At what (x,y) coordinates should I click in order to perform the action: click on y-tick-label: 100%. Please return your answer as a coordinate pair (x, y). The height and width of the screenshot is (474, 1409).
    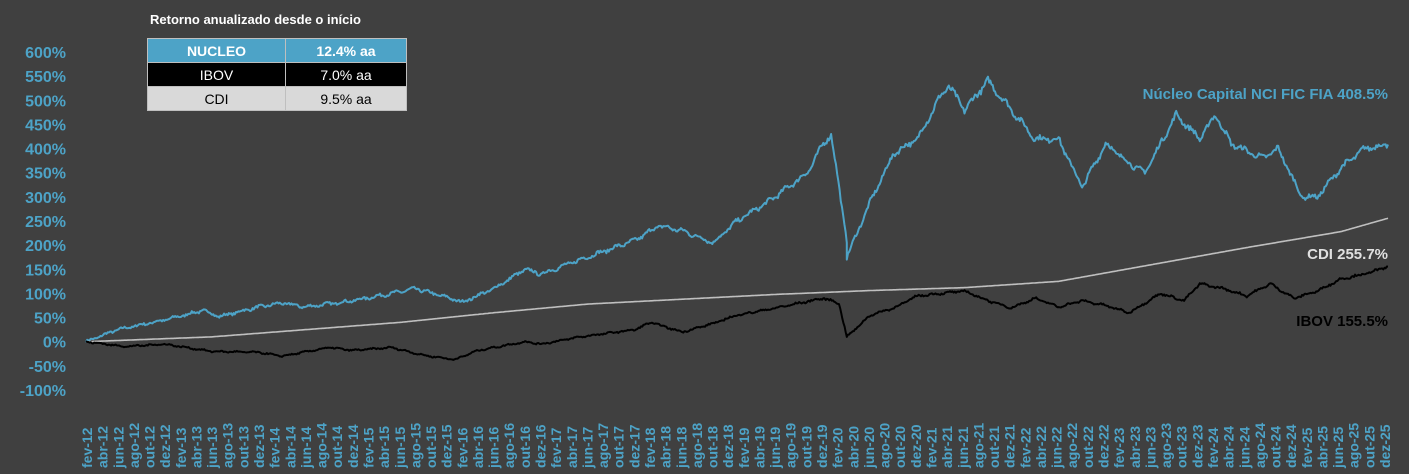
    Looking at the image, I should click on (45, 294).